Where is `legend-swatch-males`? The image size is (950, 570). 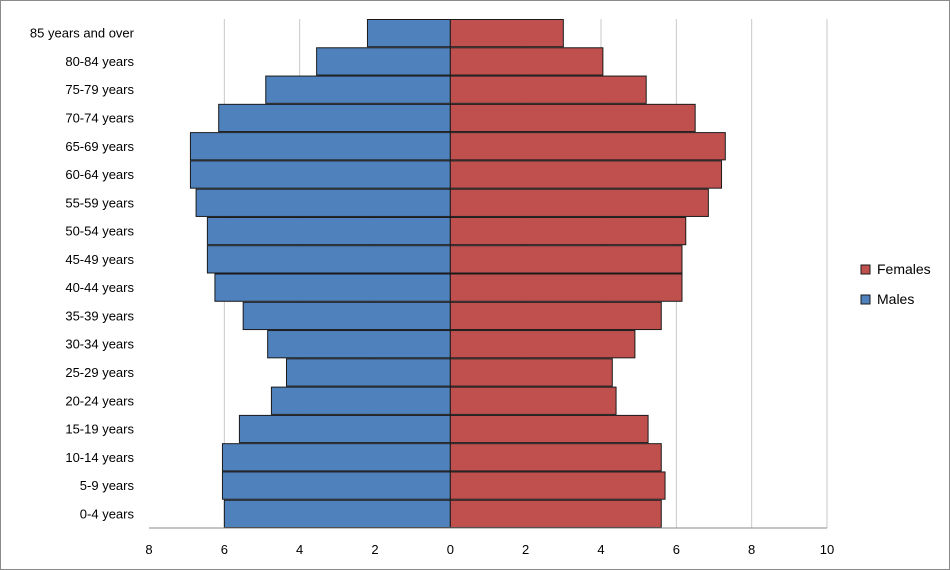
legend-swatch-males is located at coordinates (865, 299).